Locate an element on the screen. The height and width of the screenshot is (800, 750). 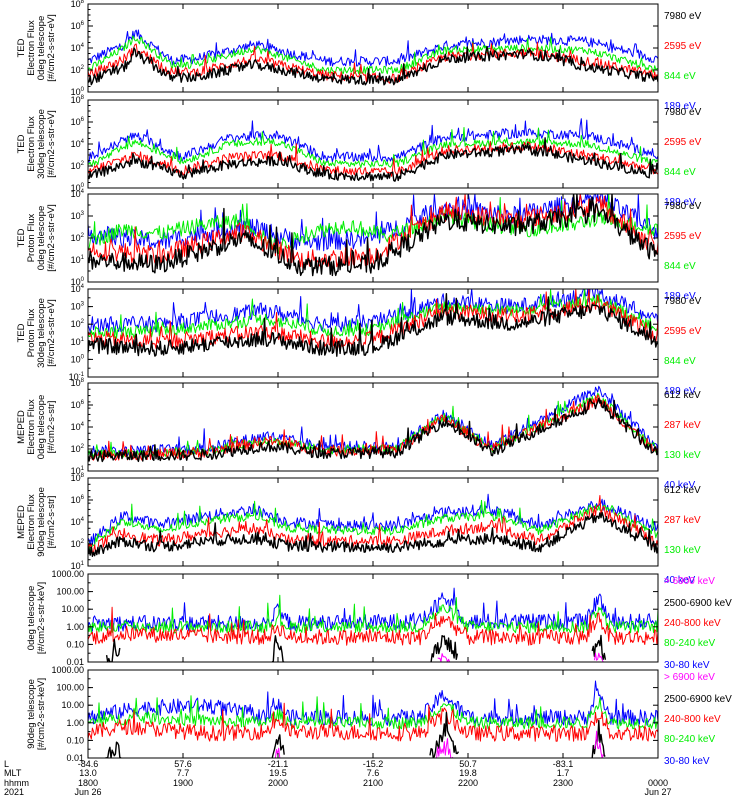
legend-entry: 130 keV is located at coordinates (682, 550).